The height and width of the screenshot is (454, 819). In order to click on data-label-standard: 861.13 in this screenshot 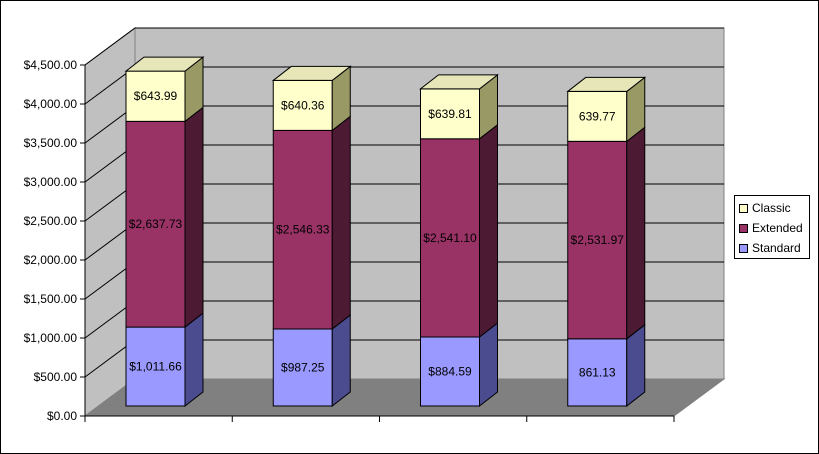, I will do `click(597, 372)`.